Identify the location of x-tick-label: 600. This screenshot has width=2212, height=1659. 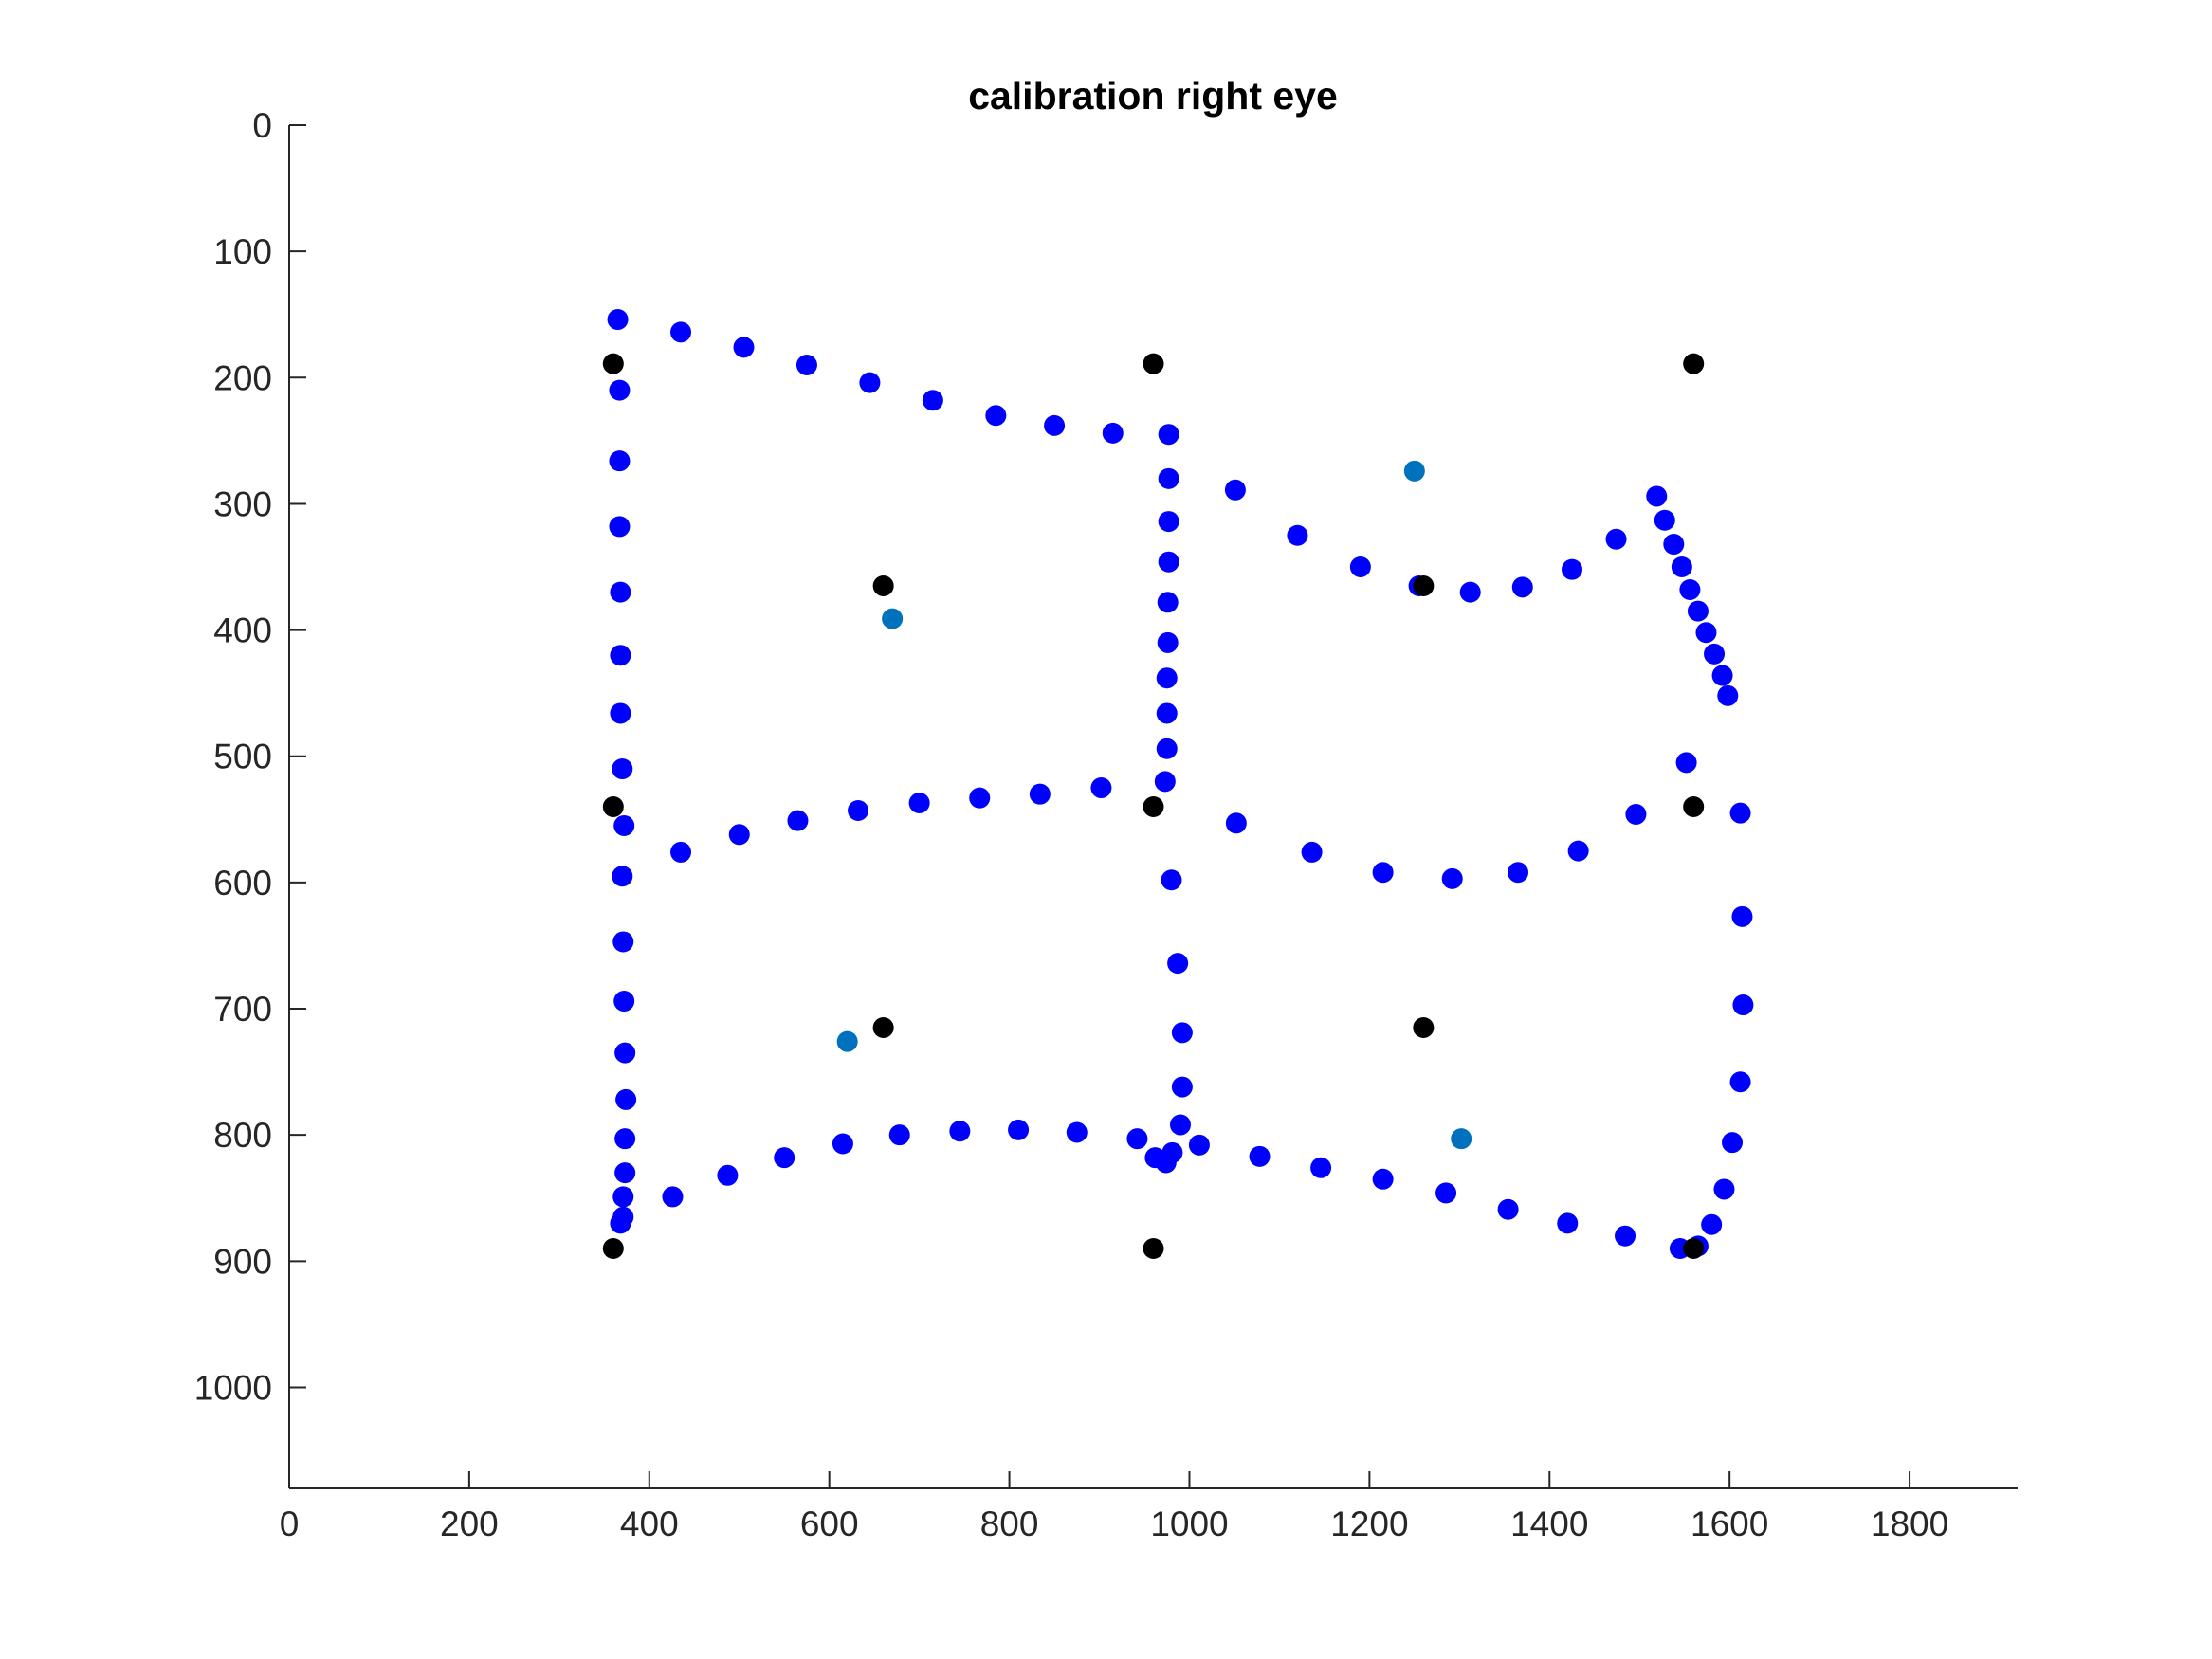
(829, 1523).